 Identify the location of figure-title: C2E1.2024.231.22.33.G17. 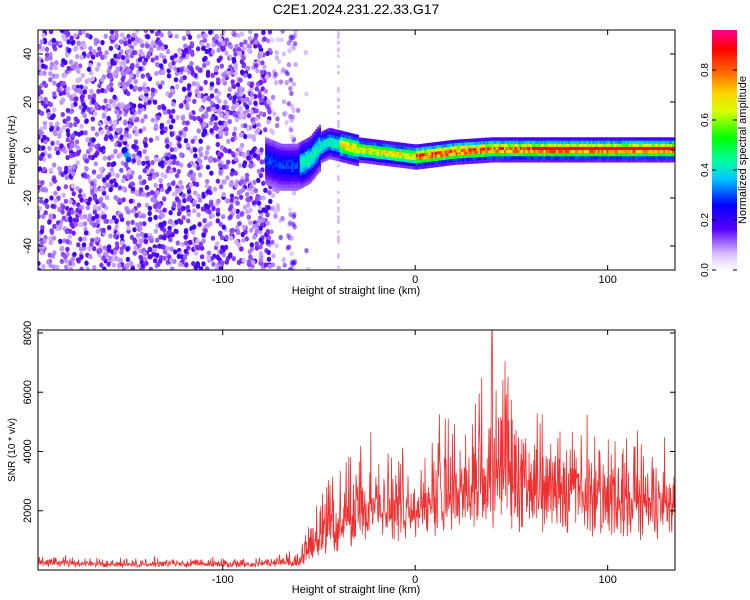
(356, 9).